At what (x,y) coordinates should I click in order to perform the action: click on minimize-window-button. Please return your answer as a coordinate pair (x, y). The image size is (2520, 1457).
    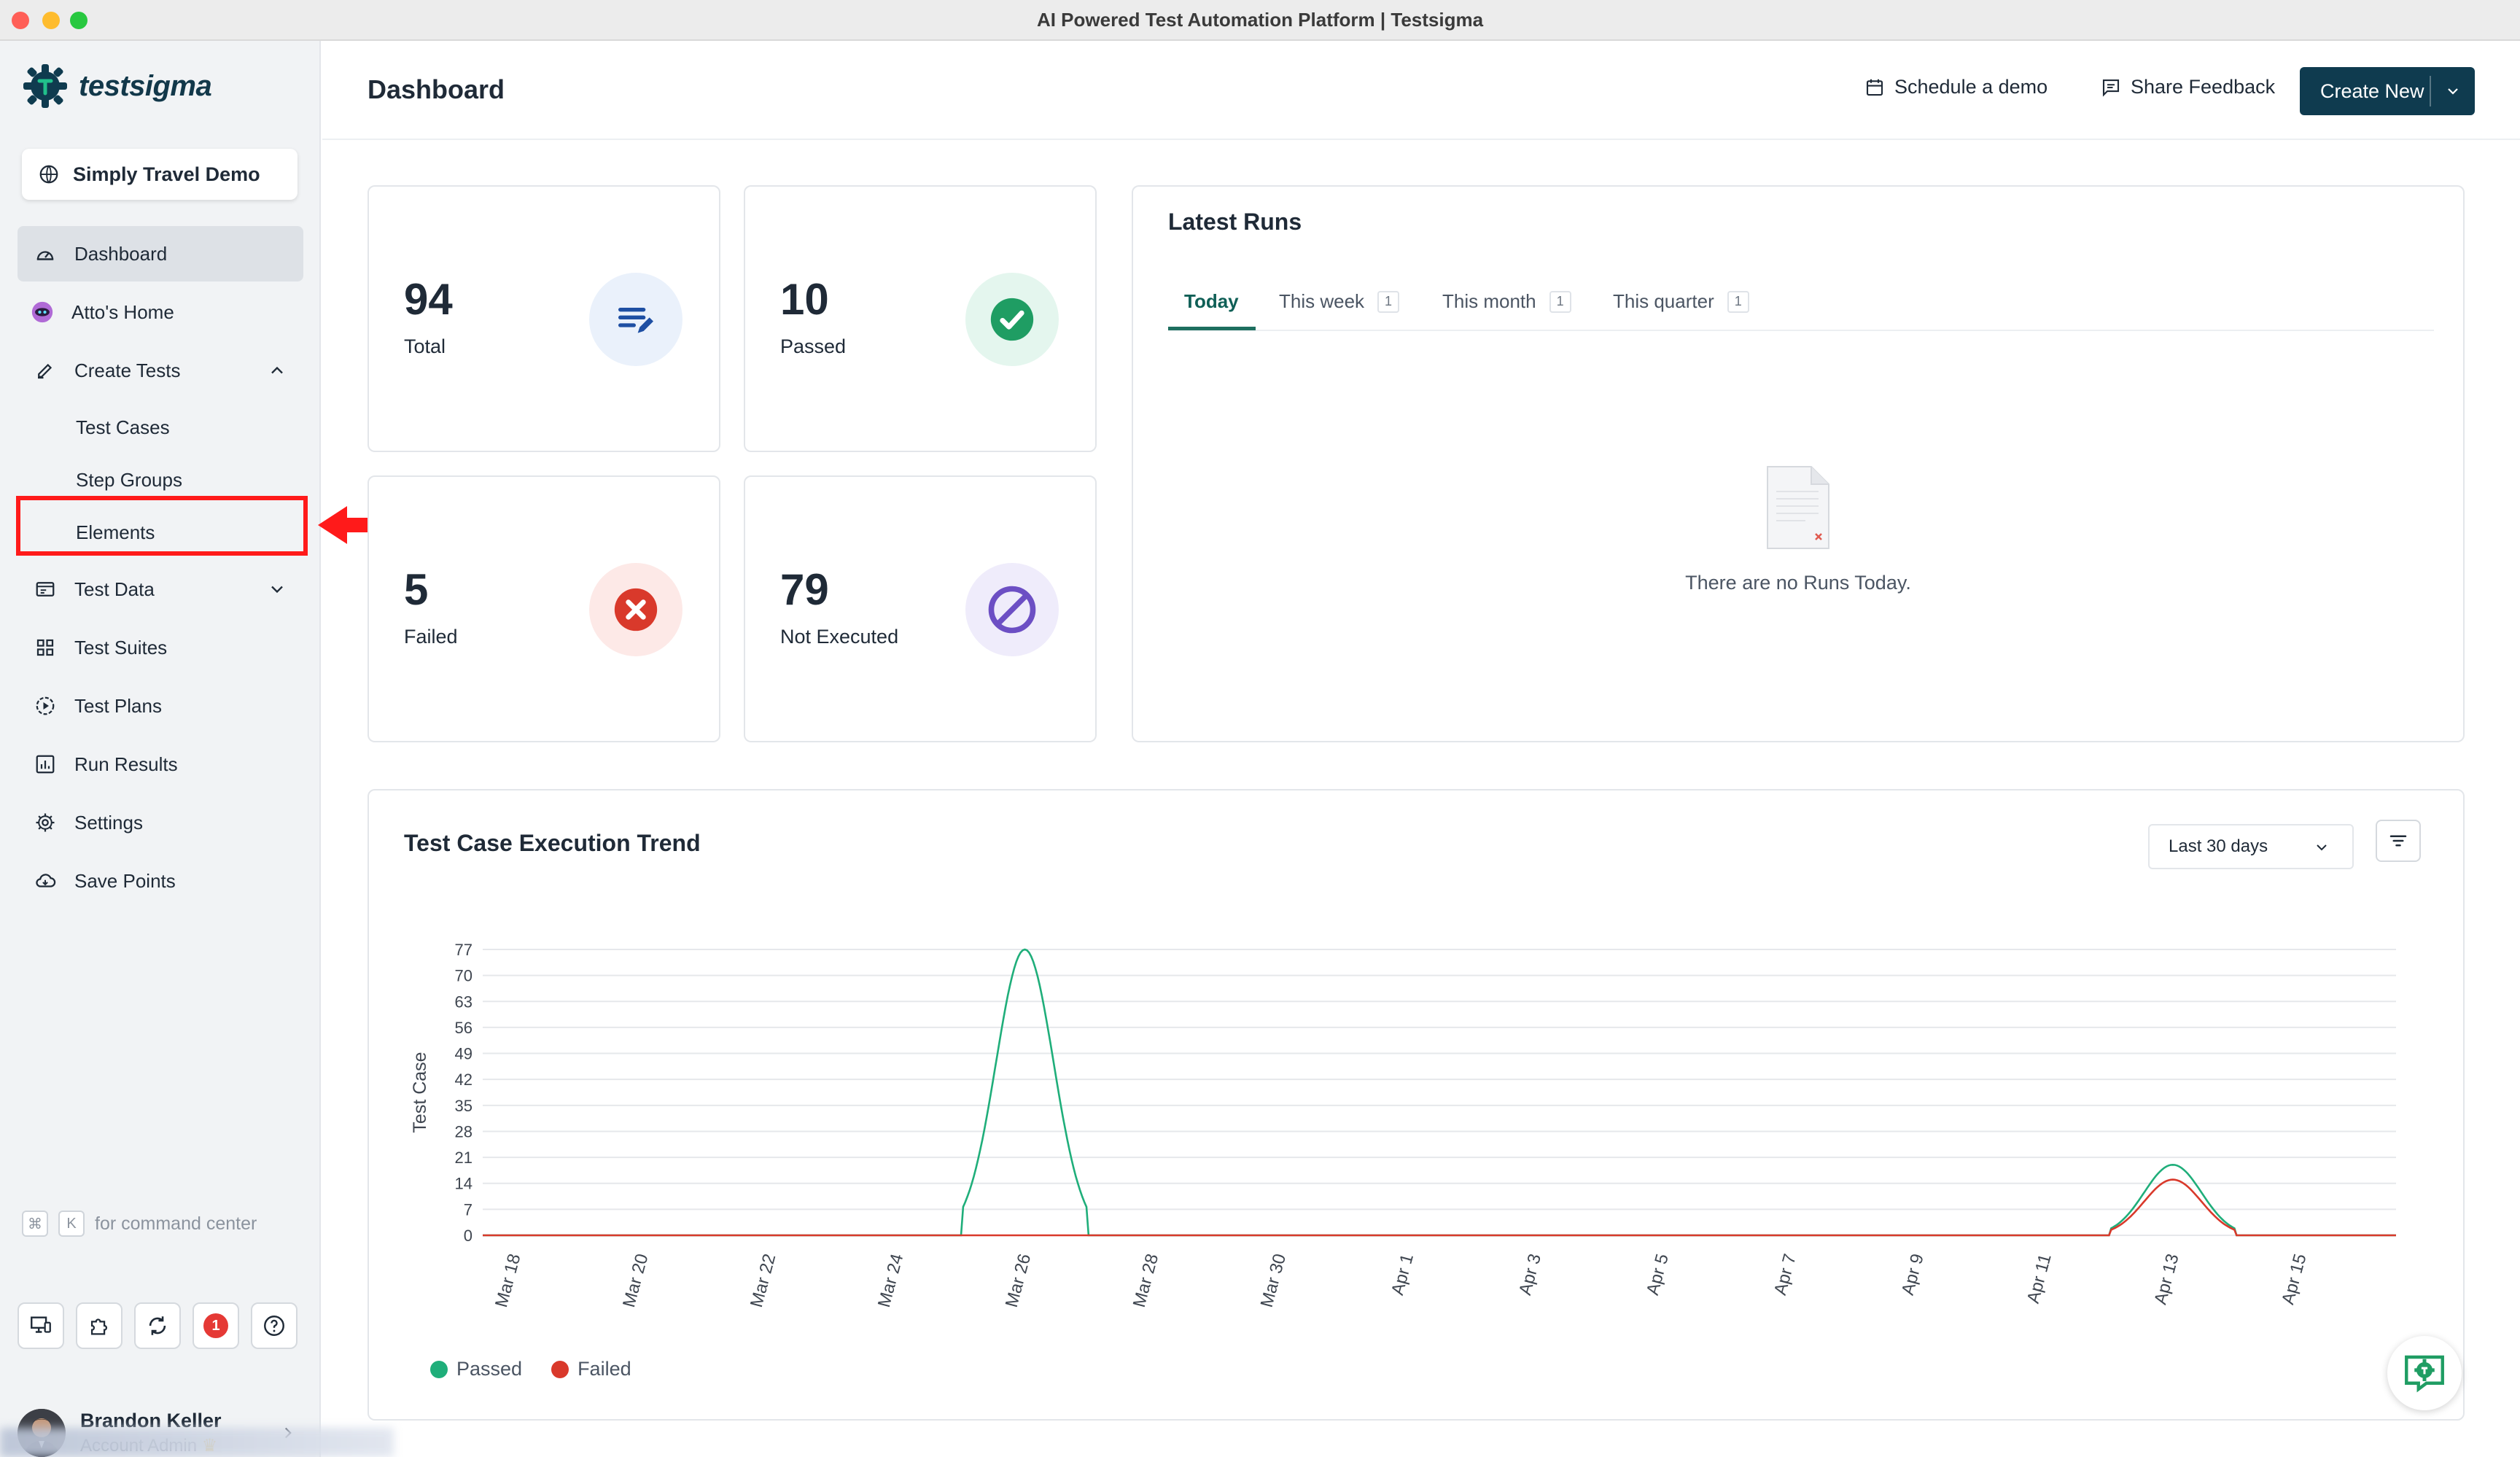
    Looking at the image, I should click on (51, 21).